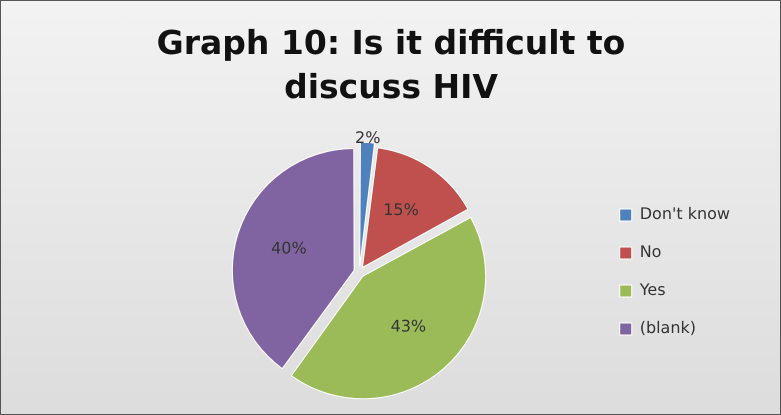 Image resolution: width=781 pixels, height=415 pixels. What do you see at coordinates (367, 137) in the screenshot?
I see `data-label: 2%` at bounding box center [367, 137].